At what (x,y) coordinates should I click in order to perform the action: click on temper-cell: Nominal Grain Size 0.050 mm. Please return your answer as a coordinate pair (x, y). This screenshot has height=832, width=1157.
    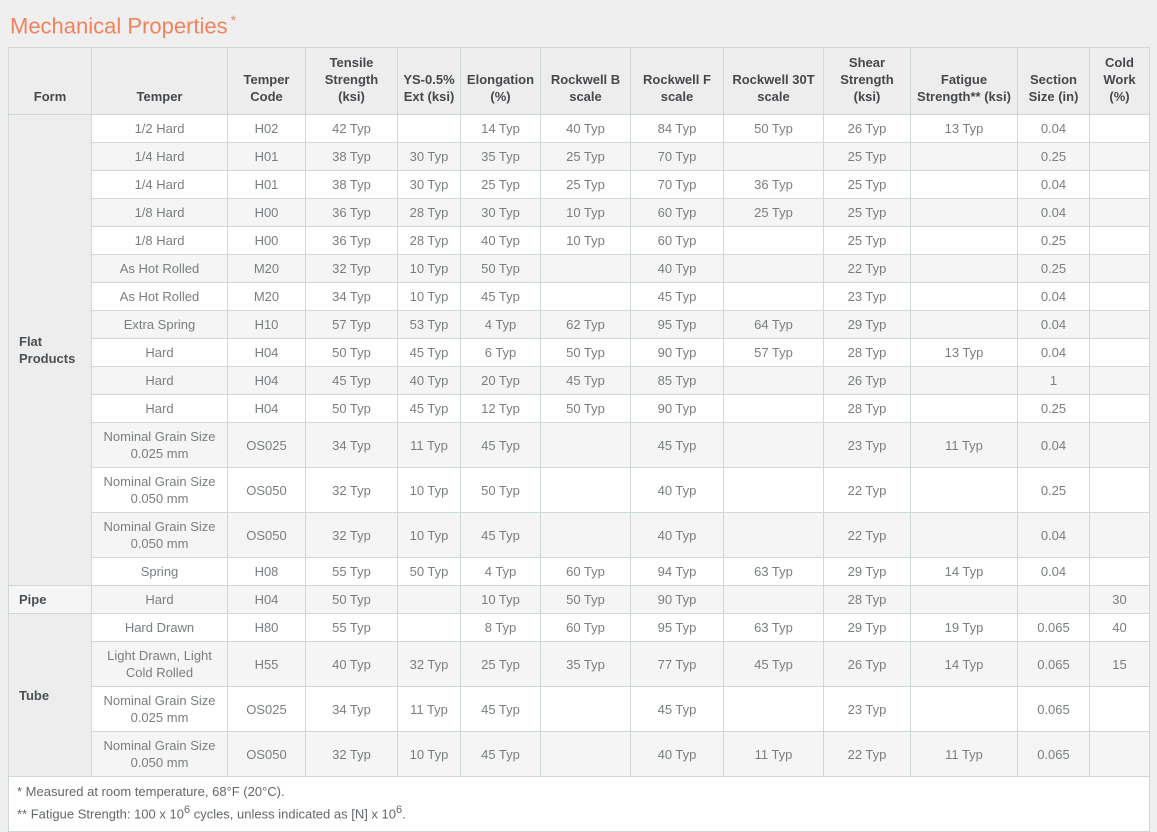
    Looking at the image, I should click on (159, 535).